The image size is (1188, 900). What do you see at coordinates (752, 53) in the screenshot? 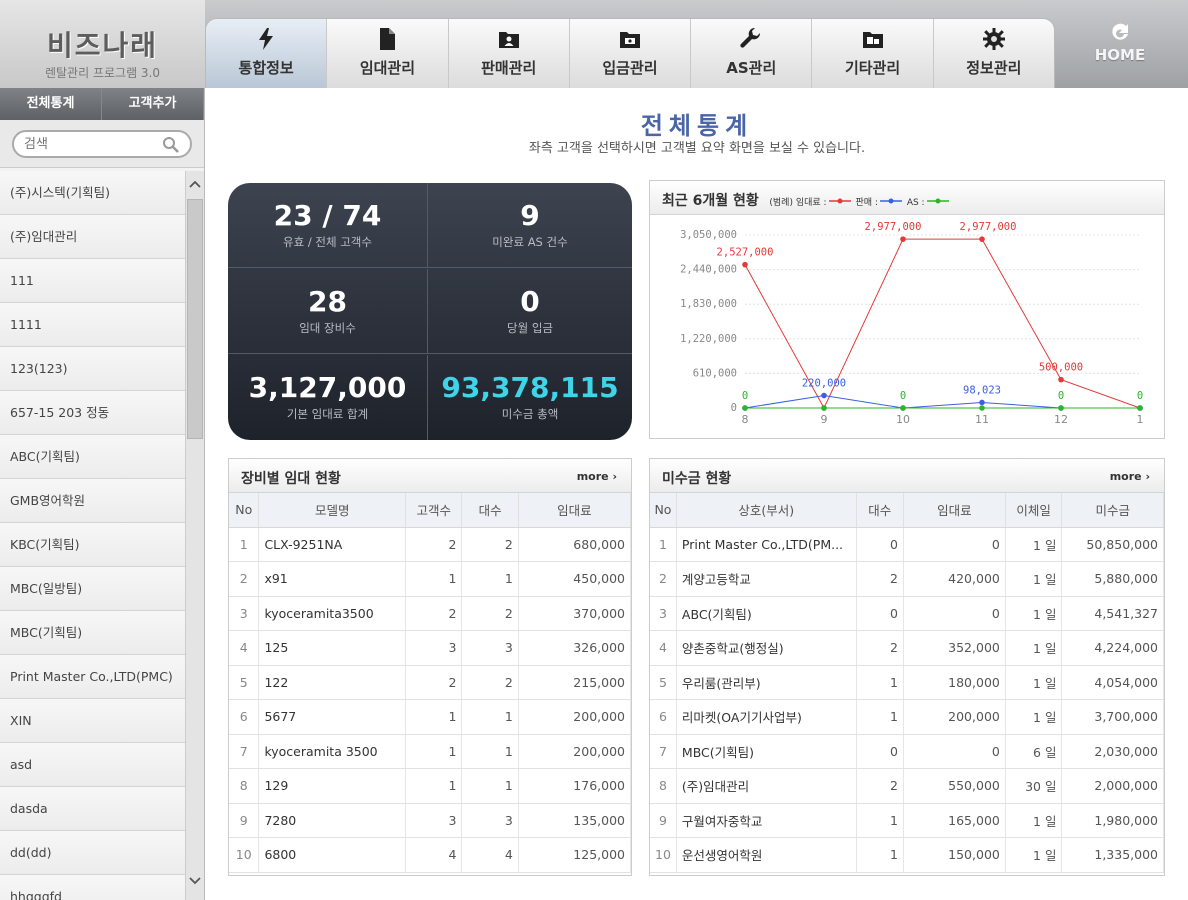
I see `tab-as-management: AS관리` at bounding box center [752, 53].